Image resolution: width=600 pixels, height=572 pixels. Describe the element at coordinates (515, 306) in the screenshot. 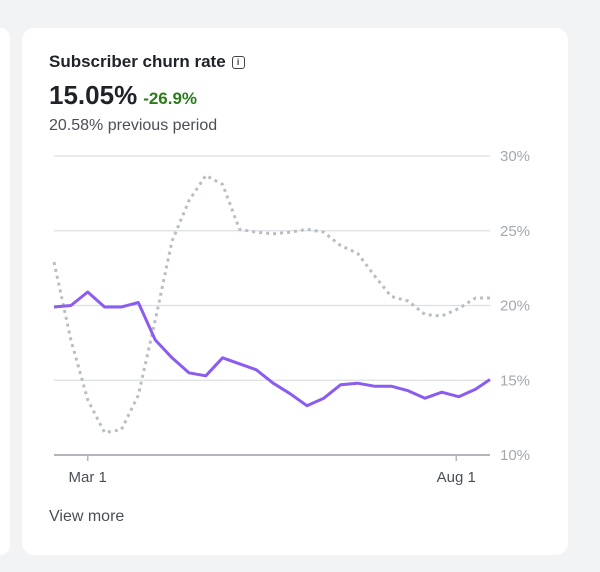

I see `y-tick-label: 20%` at that location.